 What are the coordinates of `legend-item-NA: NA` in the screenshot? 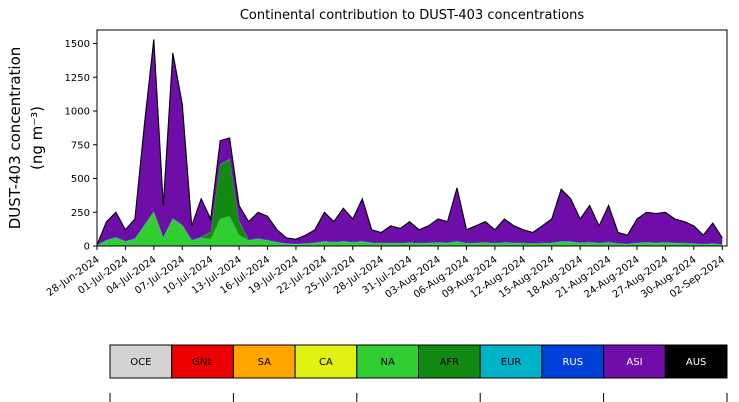 It's located at (387, 361).